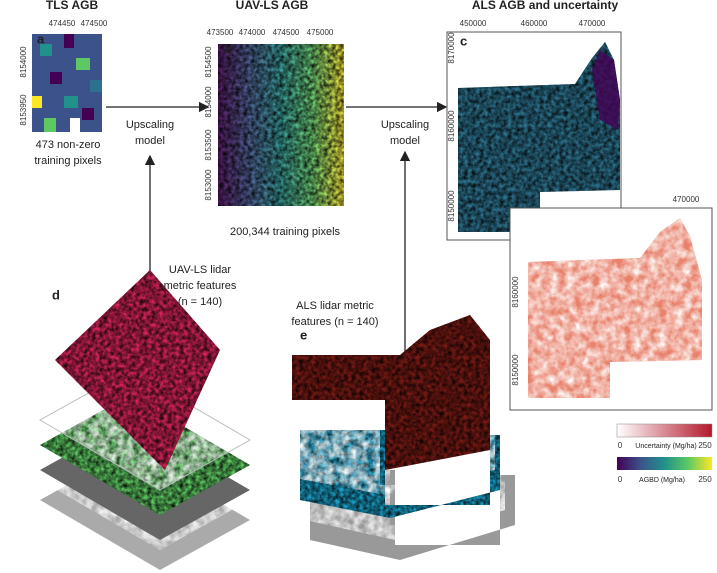 This screenshot has width=717, height=573. I want to click on panel-label: b, so click(228, 48).